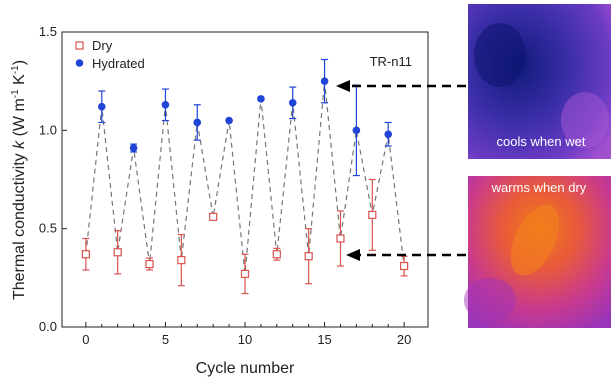 This screenshot has height=379, width=613. Describe the element at coordinates (48, 31) in the screenshot. I see `y-tick-label: 1.5` at that location.